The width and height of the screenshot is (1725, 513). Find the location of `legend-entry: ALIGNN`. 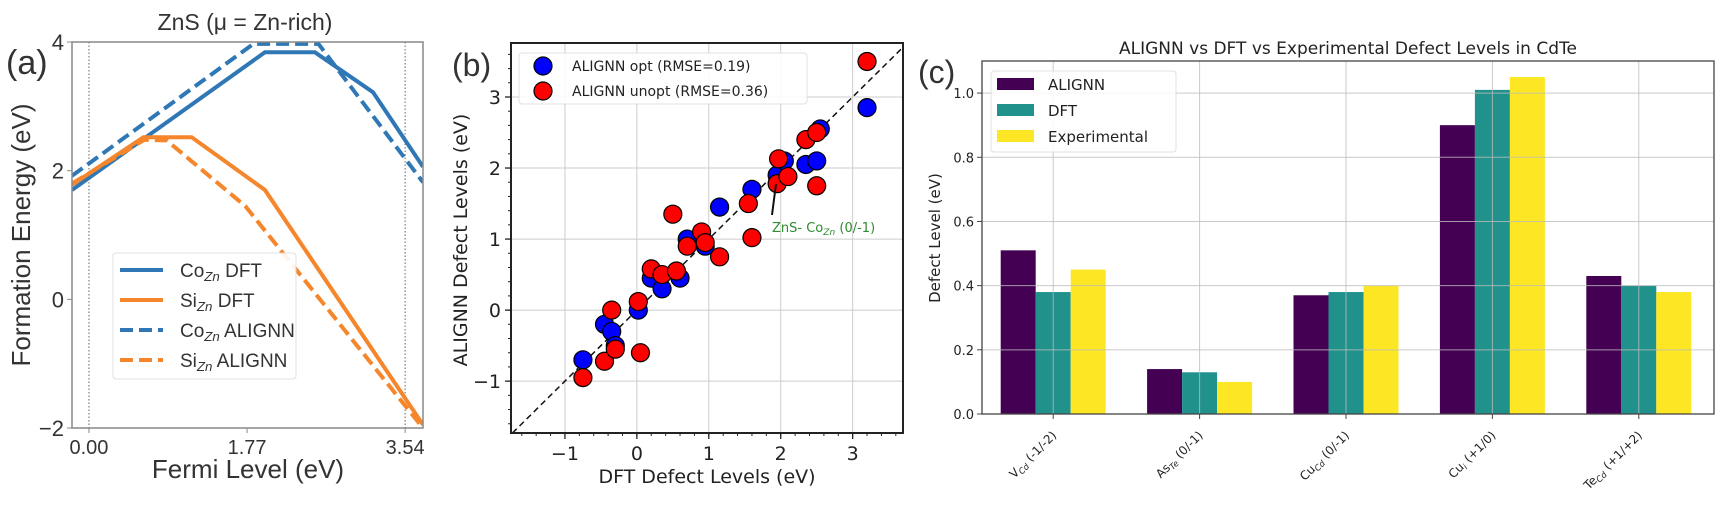

legend-entry: ALIGNN is located at coordinates (1076, 85).